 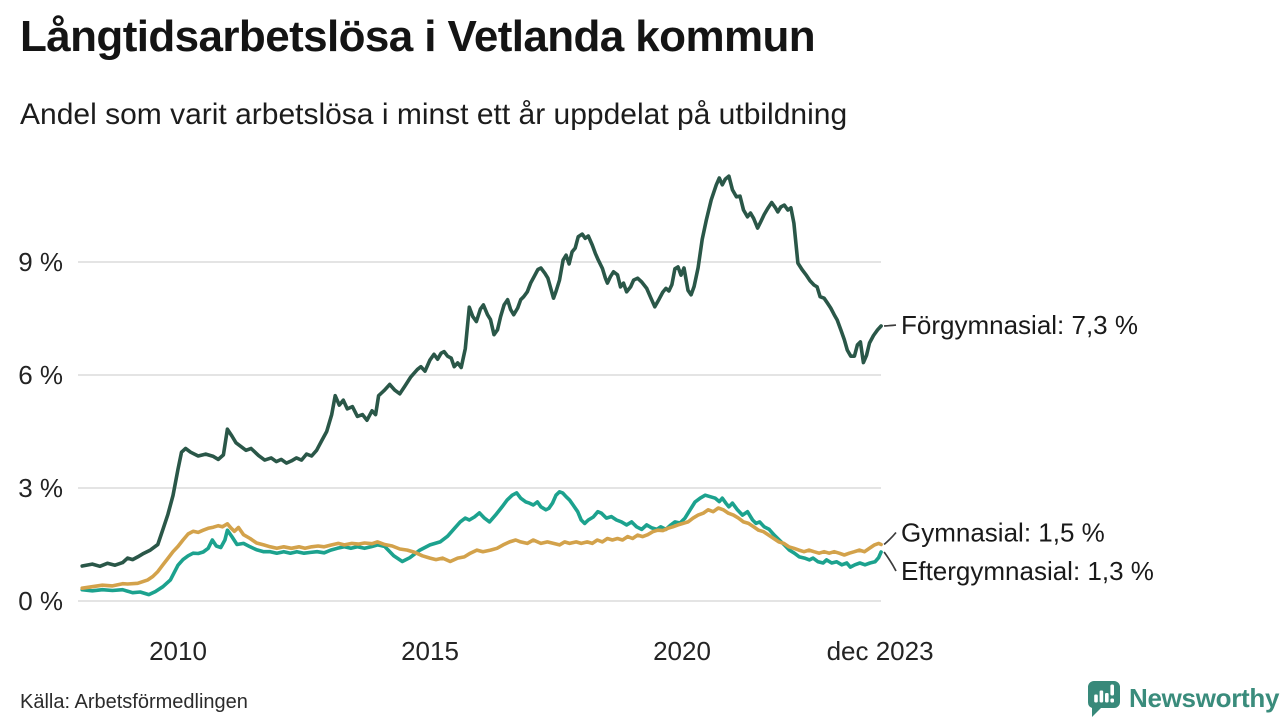 I want to click on y-tick-label: 9 %, so click(x=40, y=262).